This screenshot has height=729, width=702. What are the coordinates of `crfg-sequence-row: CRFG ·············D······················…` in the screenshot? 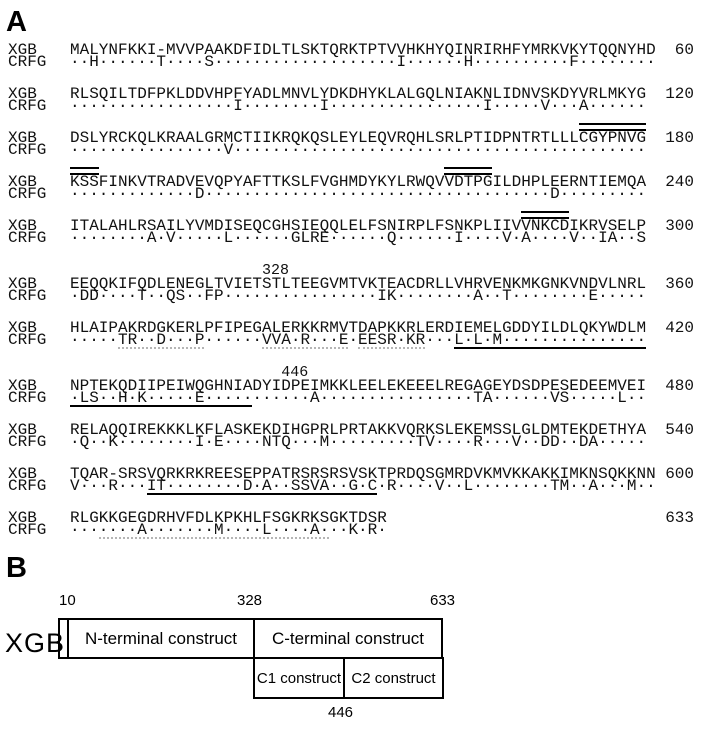 It's located at (355, 194).